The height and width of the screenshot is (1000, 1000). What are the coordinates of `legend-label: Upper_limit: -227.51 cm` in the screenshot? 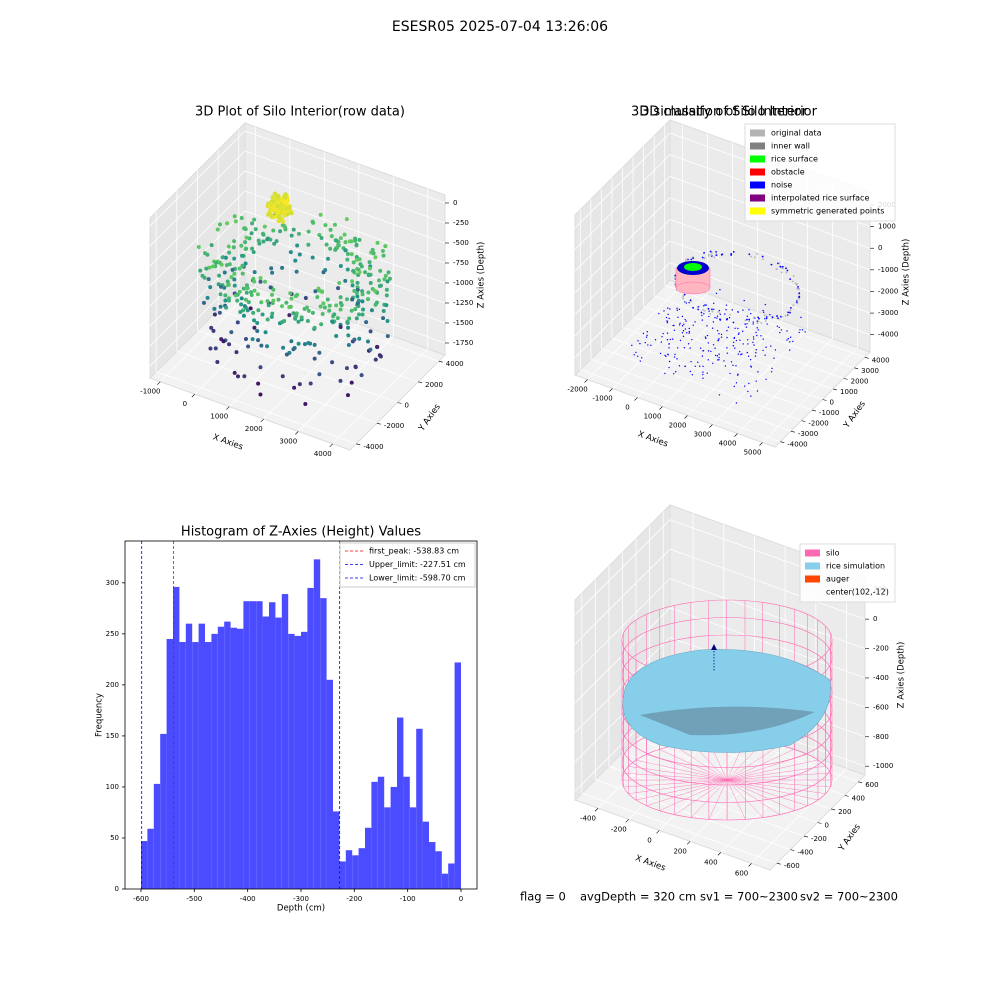 It's located at (417, 564).